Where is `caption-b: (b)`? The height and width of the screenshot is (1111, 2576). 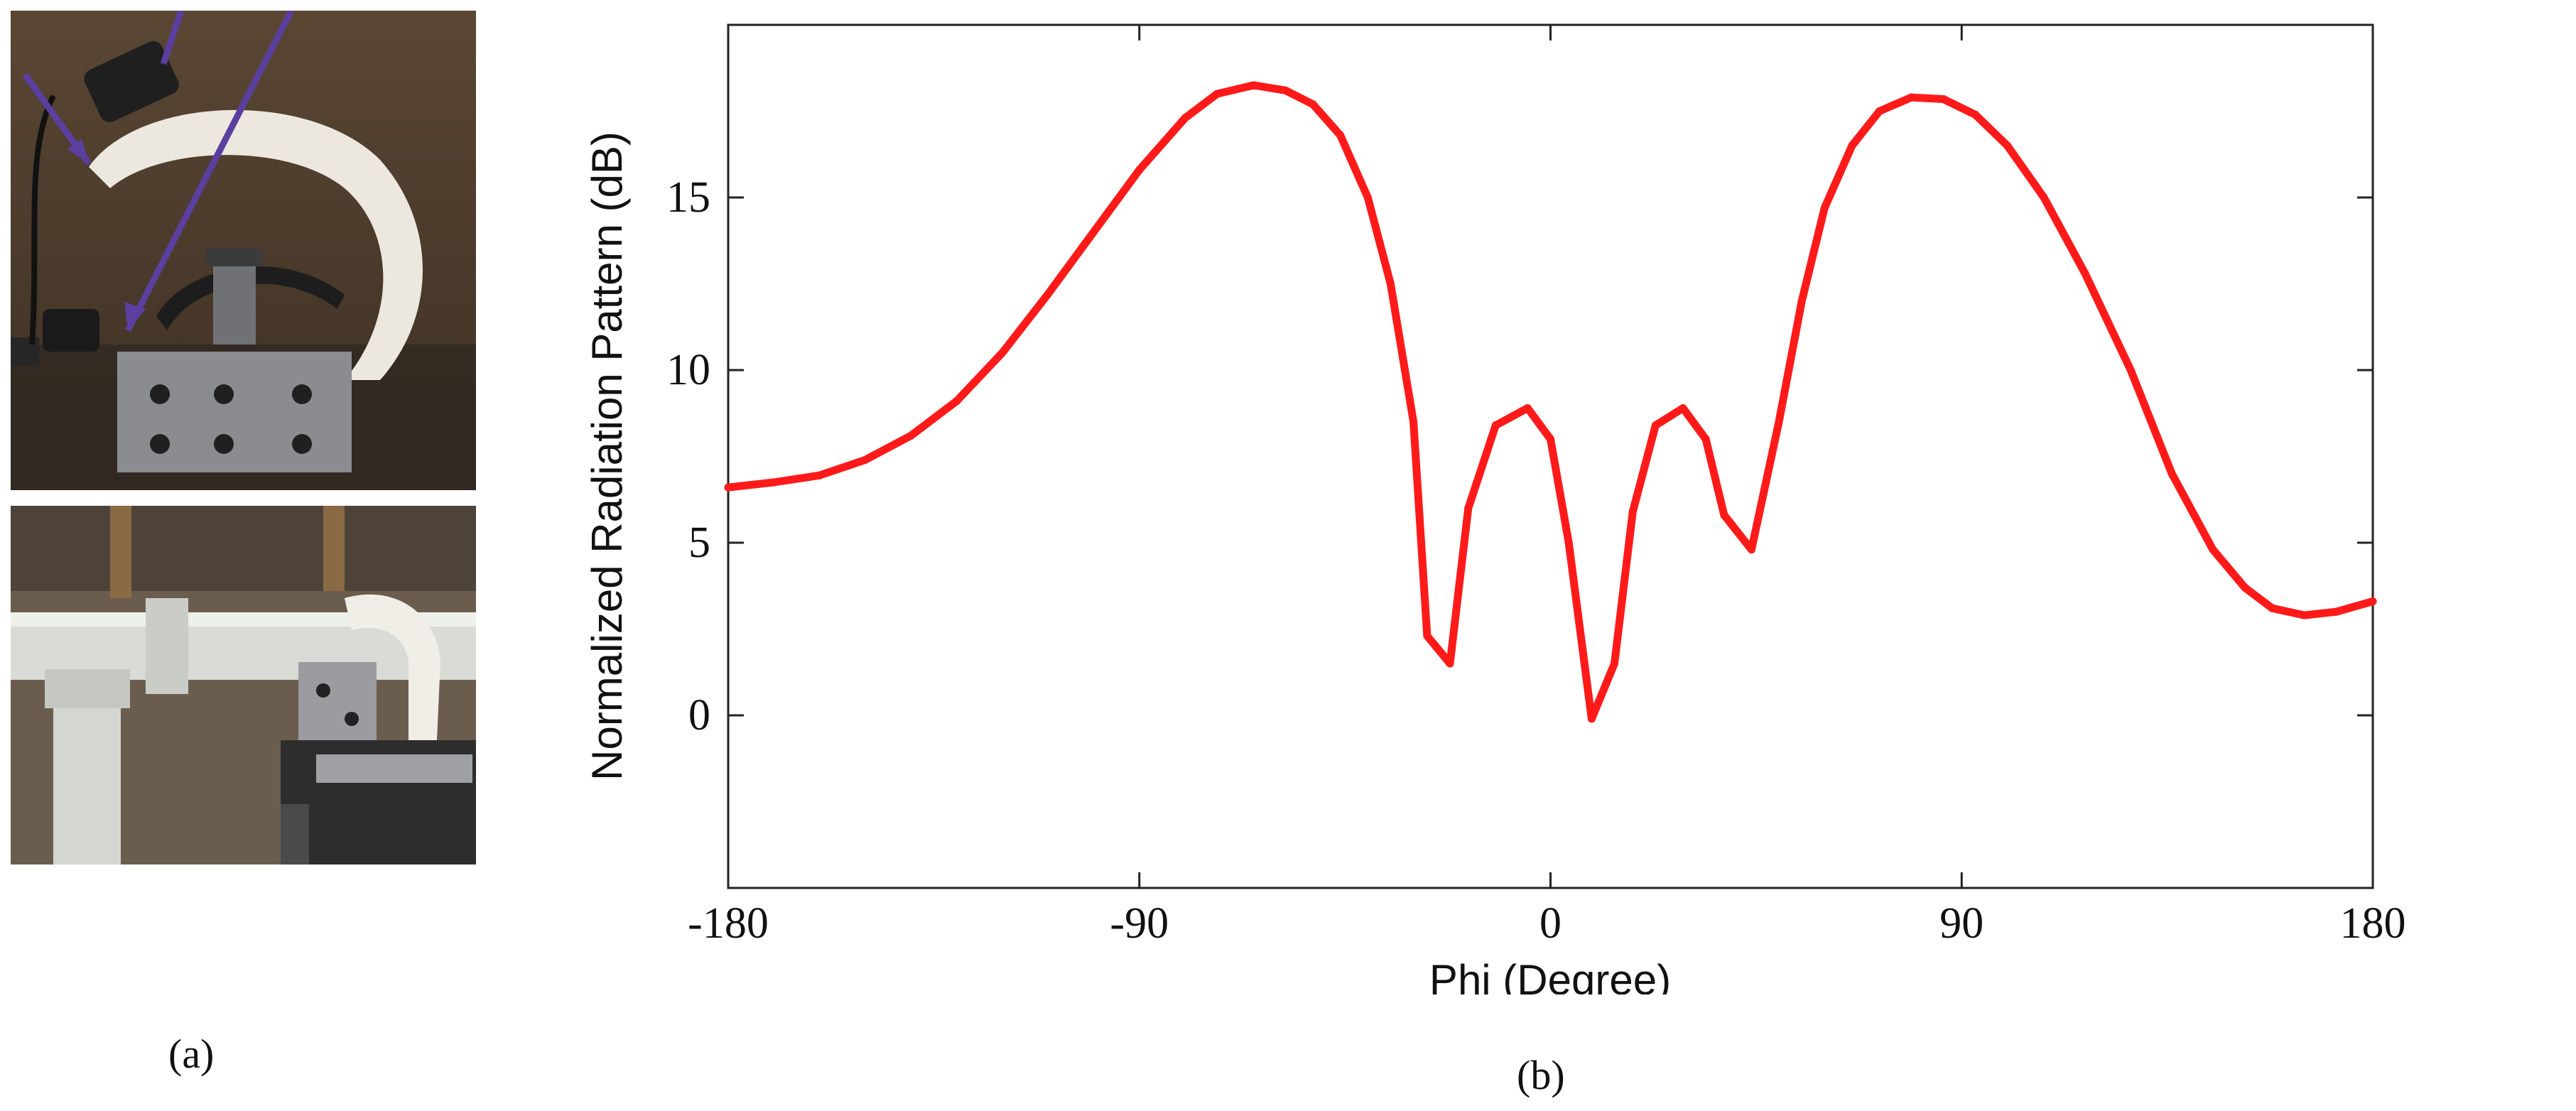
caption-b: (b) is located at coordinates (1541, 1075).